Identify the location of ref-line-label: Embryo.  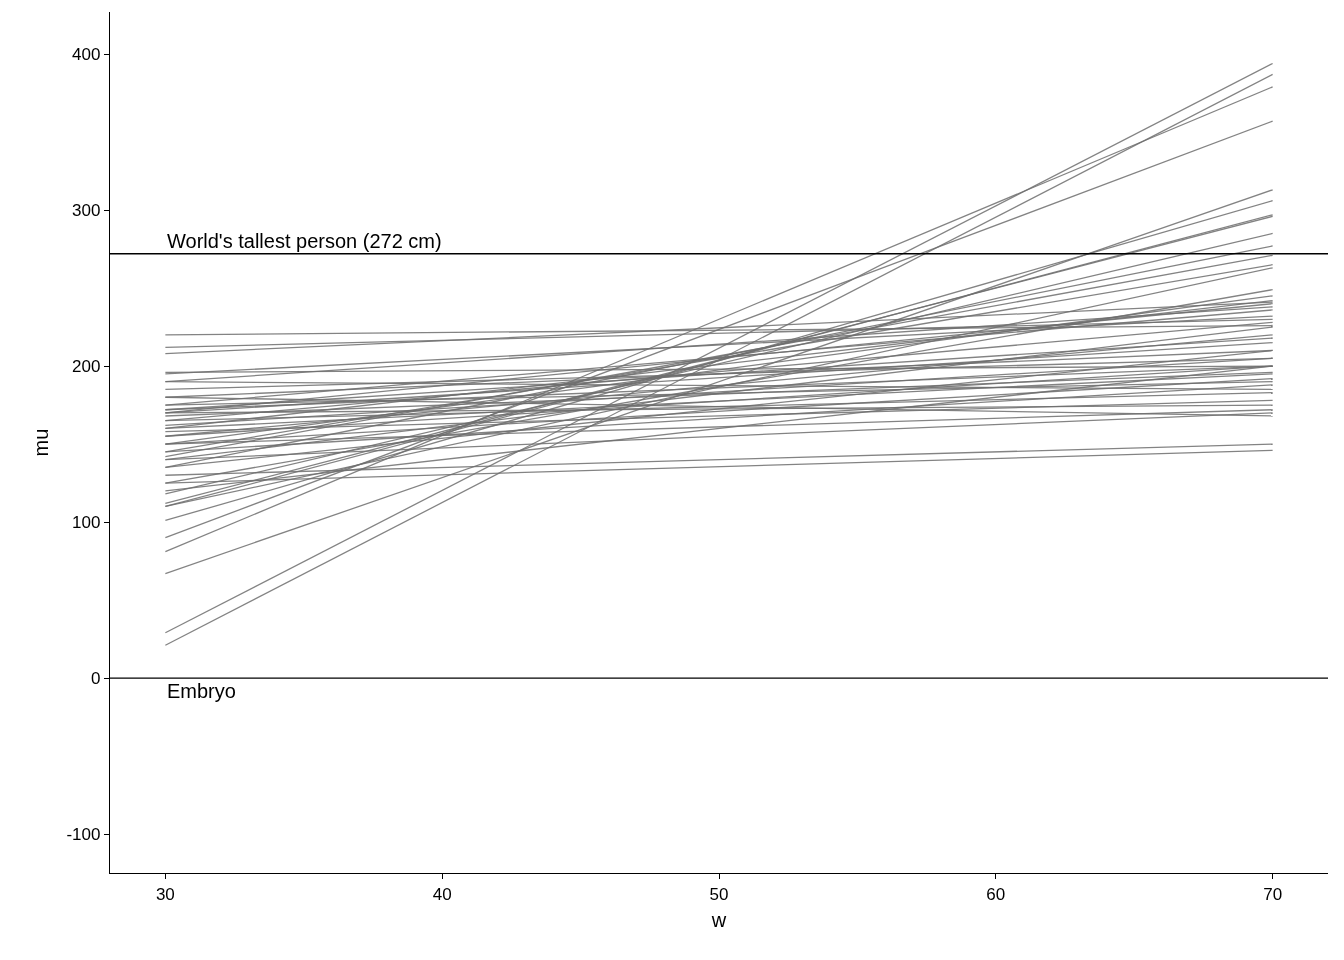
(201, 691).